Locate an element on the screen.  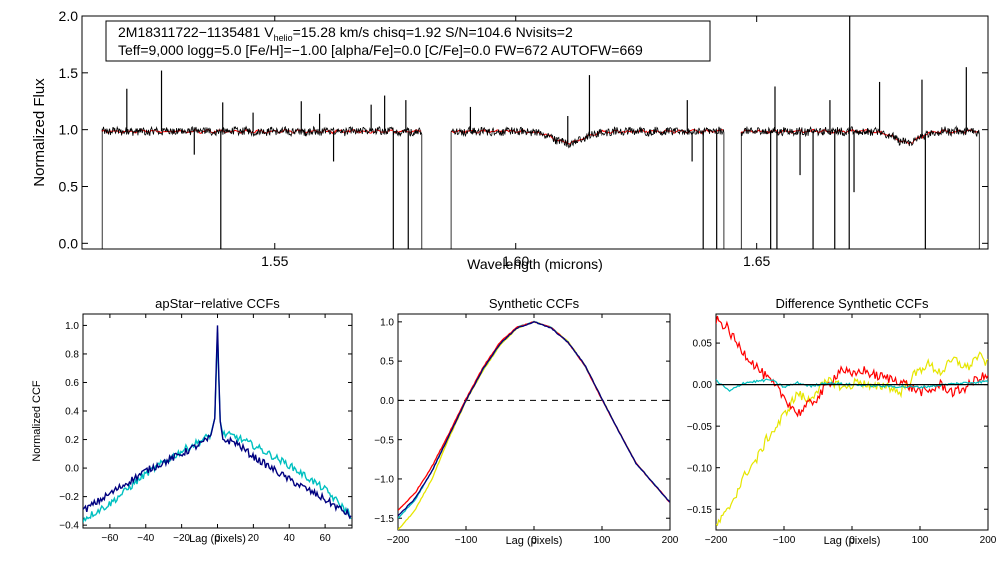
y-tick-label: 0.05 is located at coordinates (703, 344).